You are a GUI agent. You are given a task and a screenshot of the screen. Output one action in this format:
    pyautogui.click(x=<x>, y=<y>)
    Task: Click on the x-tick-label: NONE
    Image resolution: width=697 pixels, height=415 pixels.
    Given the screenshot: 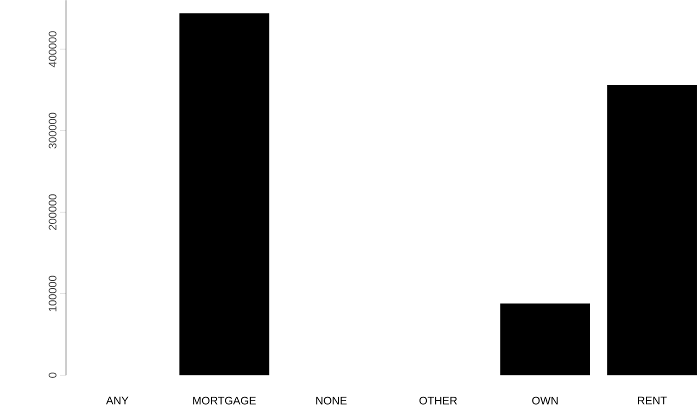 What is the action you would take?
    pyautogui.click(x=331, y=400)
    